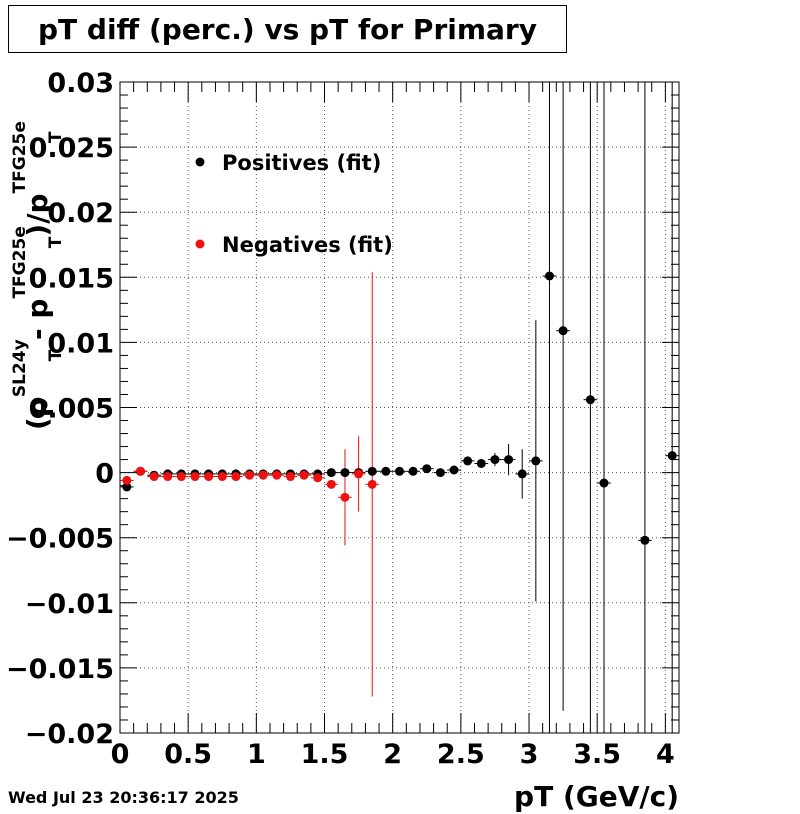  I want to click on y-tick-label: 0.025, so click(71, 148).